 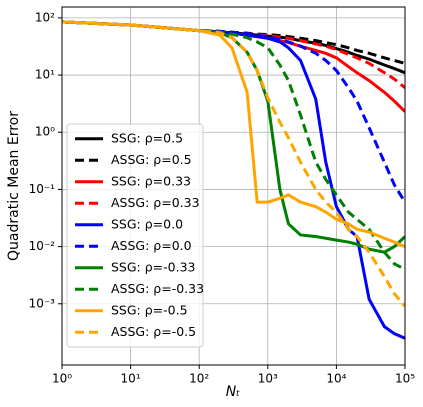 What do you see at coordinates (153, 331) in the screenshot?
I see `legend-label: ASSG: ρ=-0.5` at bounding box center [153, 331].